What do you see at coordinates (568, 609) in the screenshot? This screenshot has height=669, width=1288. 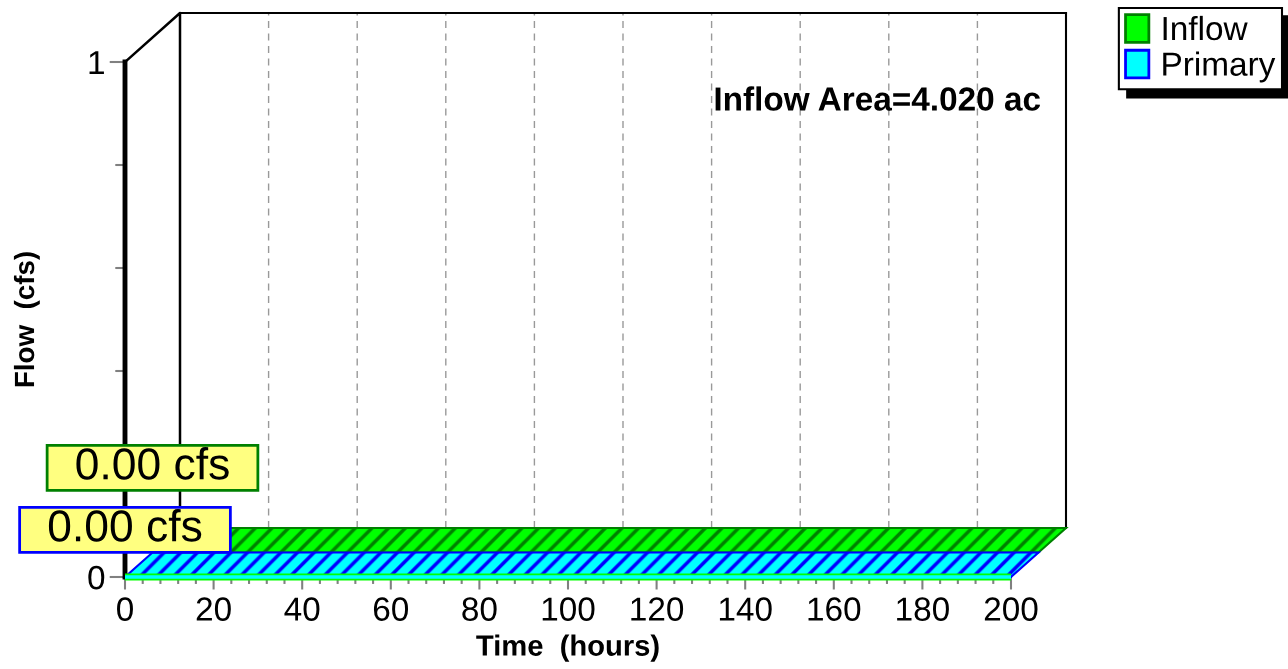 I see `x-tick-label: 100` at bounding box center [568, 609].